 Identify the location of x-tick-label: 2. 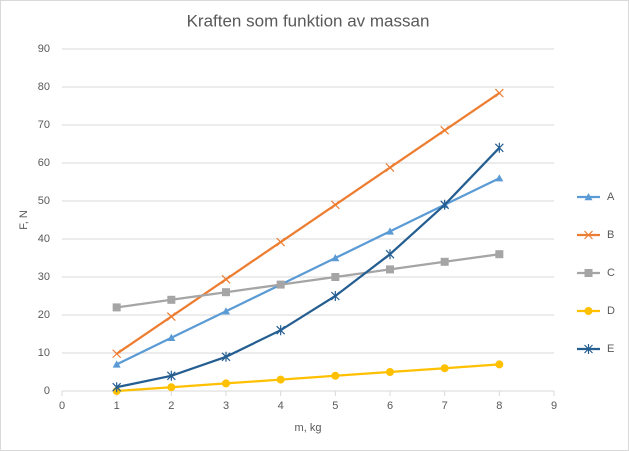
(171, 406).